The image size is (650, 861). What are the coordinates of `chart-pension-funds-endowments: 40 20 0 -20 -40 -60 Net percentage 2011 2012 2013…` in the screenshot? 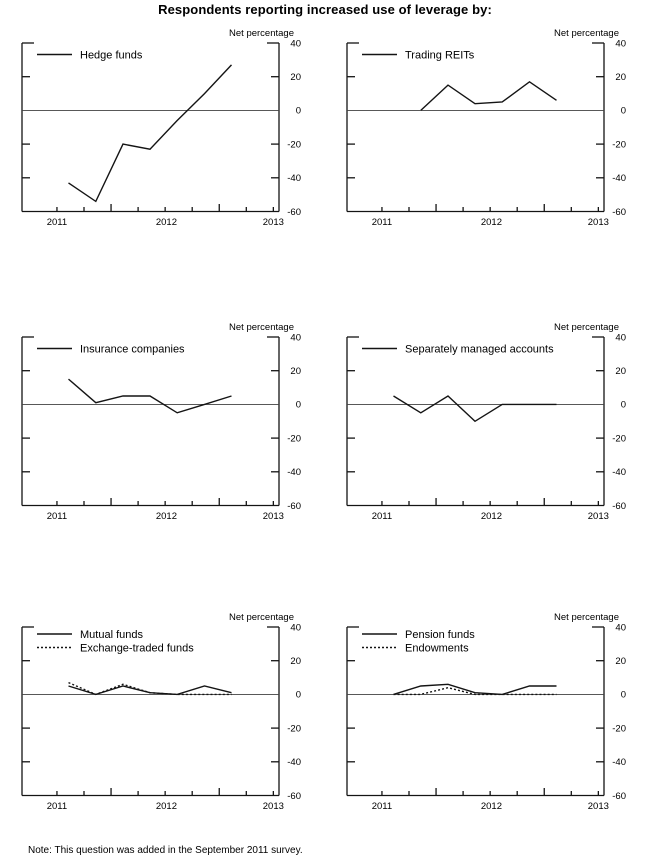 It's located at (486, 712).